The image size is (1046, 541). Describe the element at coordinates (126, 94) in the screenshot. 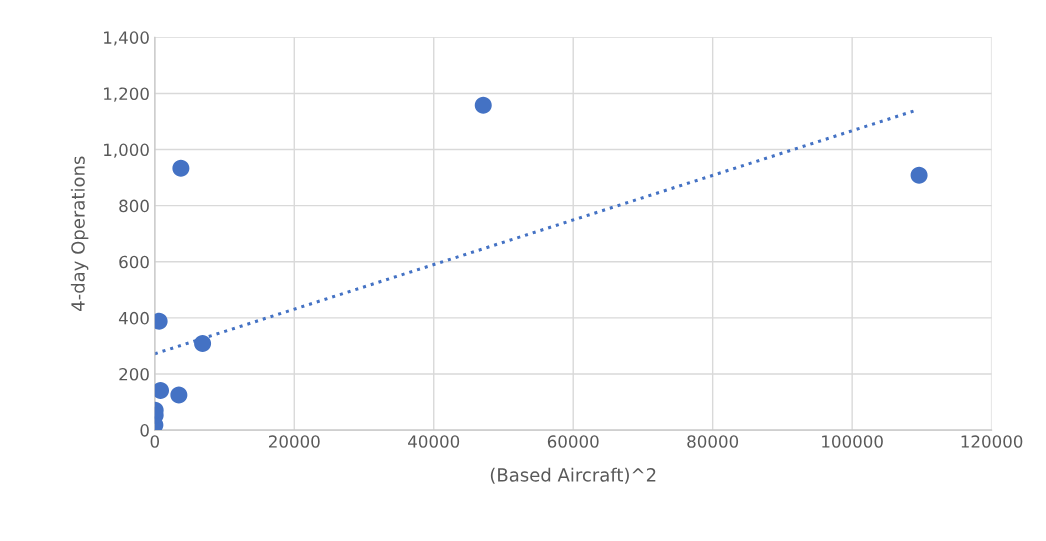

I see `y-tick-label: 1,200` at that location.